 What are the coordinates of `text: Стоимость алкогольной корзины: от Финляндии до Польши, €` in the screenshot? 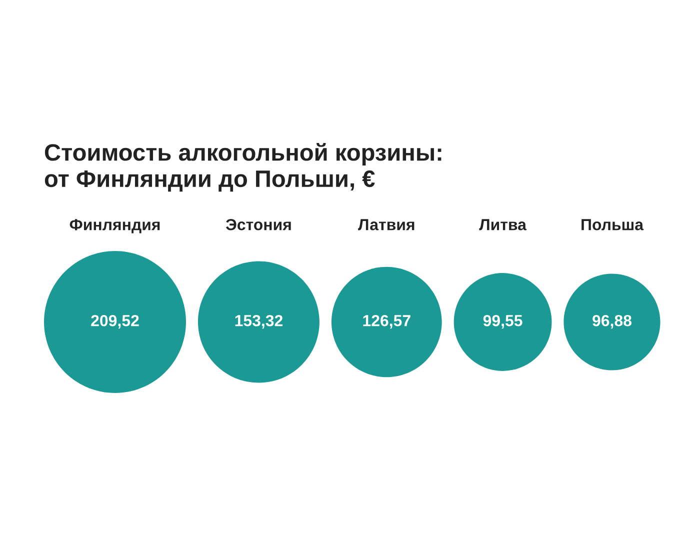 It's located at (243, 167).